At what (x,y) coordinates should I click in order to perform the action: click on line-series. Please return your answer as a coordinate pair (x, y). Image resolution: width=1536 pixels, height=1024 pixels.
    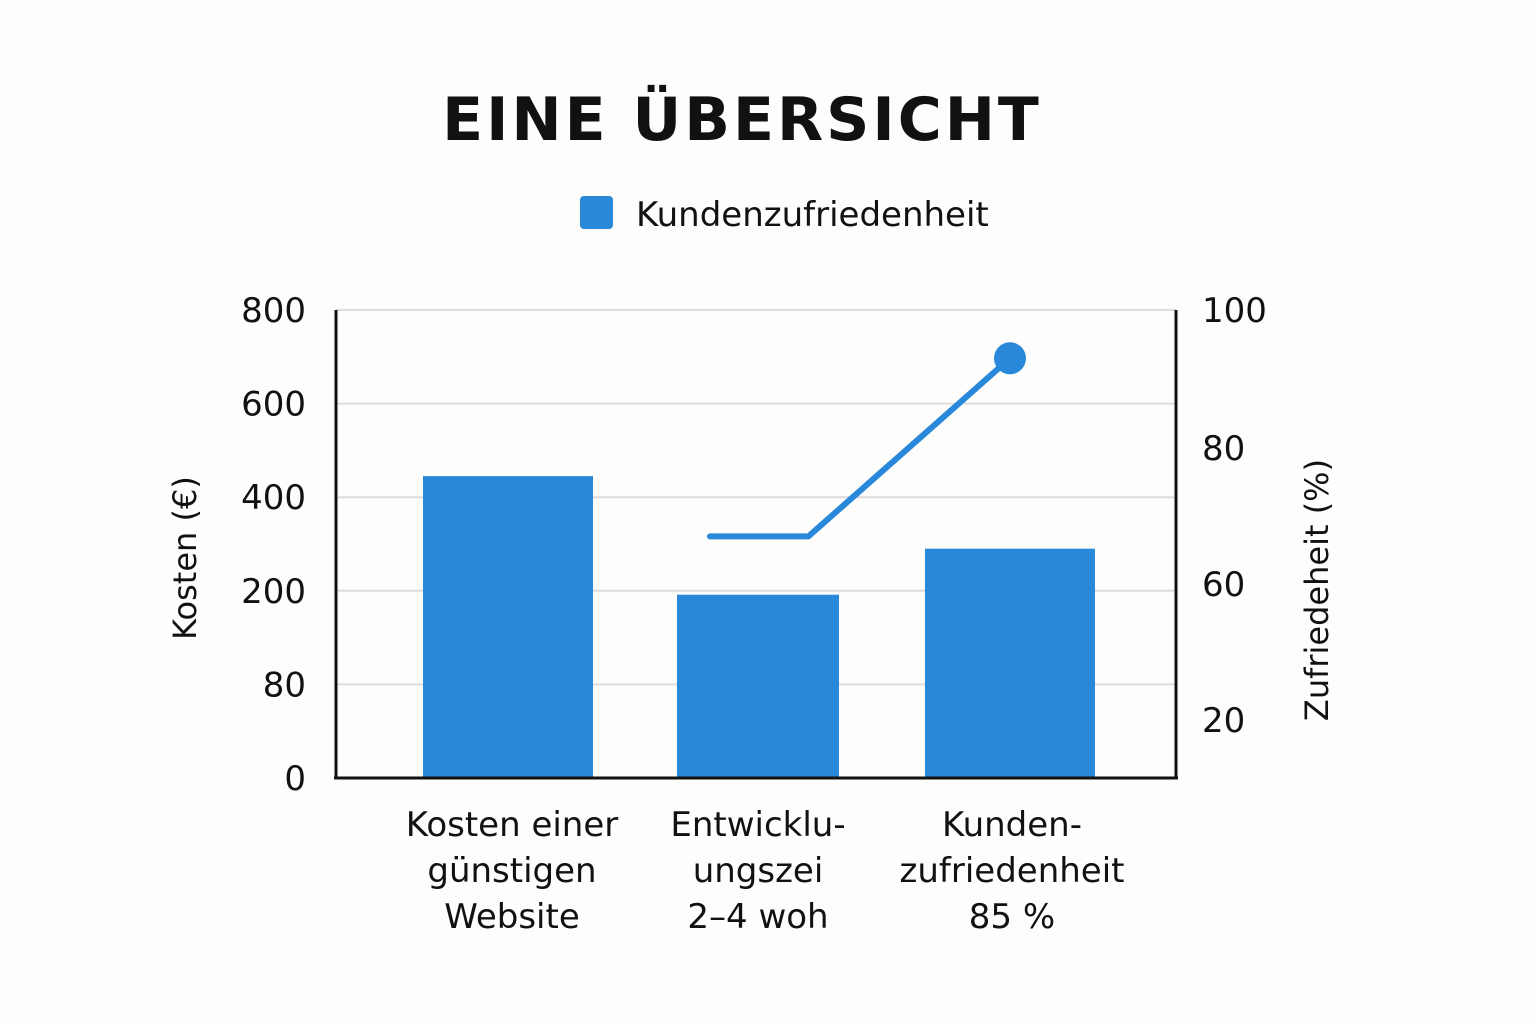
    Looking at the image, I should click on (866, 441).